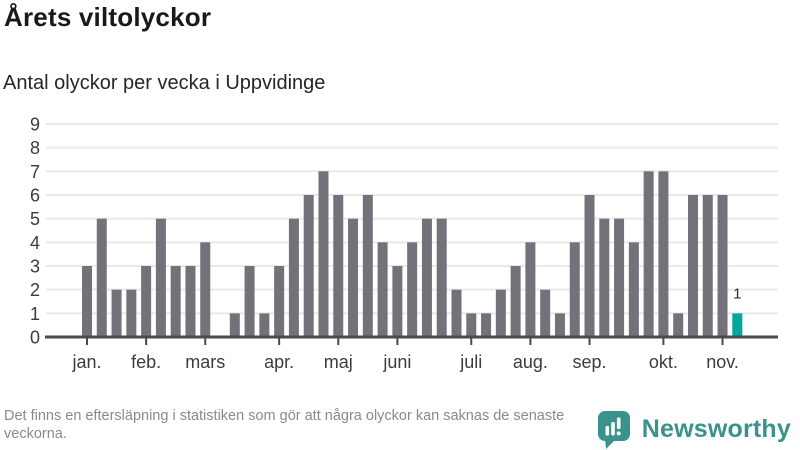 The image size is (800, 450). Describe the element at coordinates (530, 362) in the screenshot. I see `x-tick-label: aug.` at that location.